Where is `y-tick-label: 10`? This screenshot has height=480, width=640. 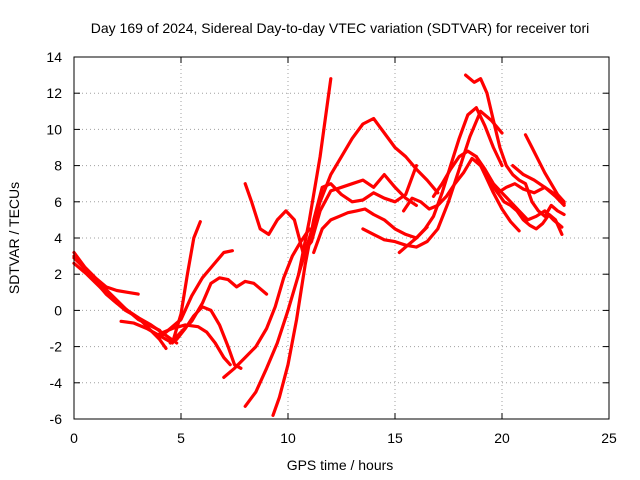
y-tick-label: 10 is located at coordinates (54, 129).